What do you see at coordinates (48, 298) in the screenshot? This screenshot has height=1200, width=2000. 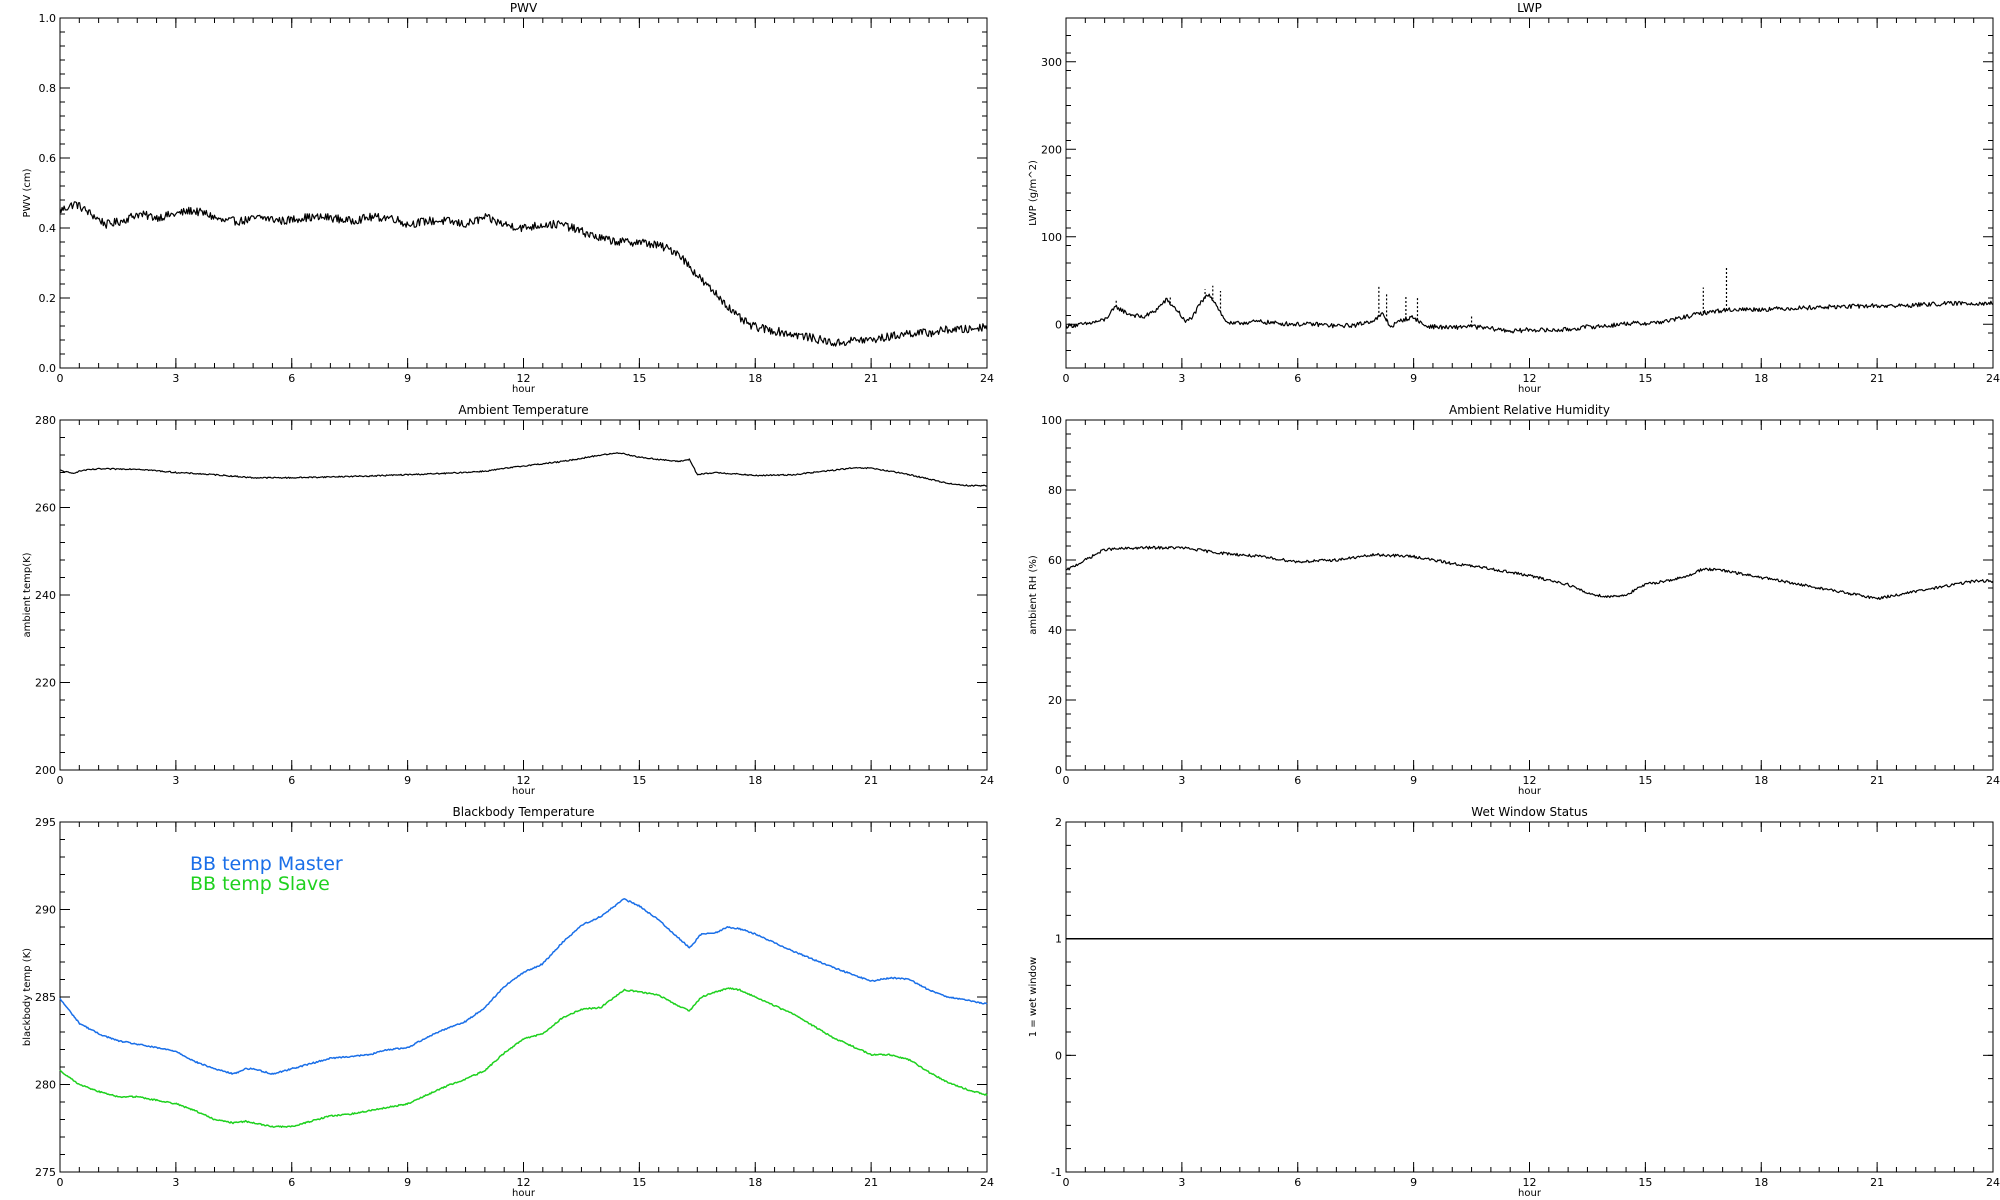 I see `y-tick-label: 0.2` at bounding box center [48, 298].